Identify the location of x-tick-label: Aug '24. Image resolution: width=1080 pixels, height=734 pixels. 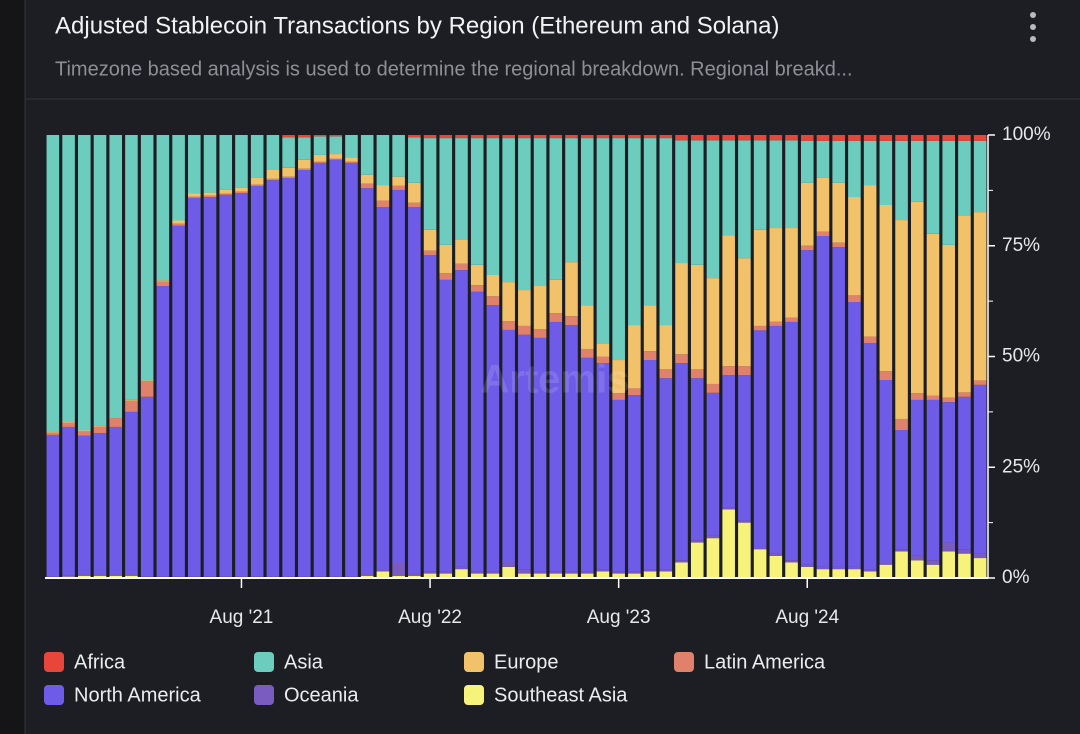
(807, 617).